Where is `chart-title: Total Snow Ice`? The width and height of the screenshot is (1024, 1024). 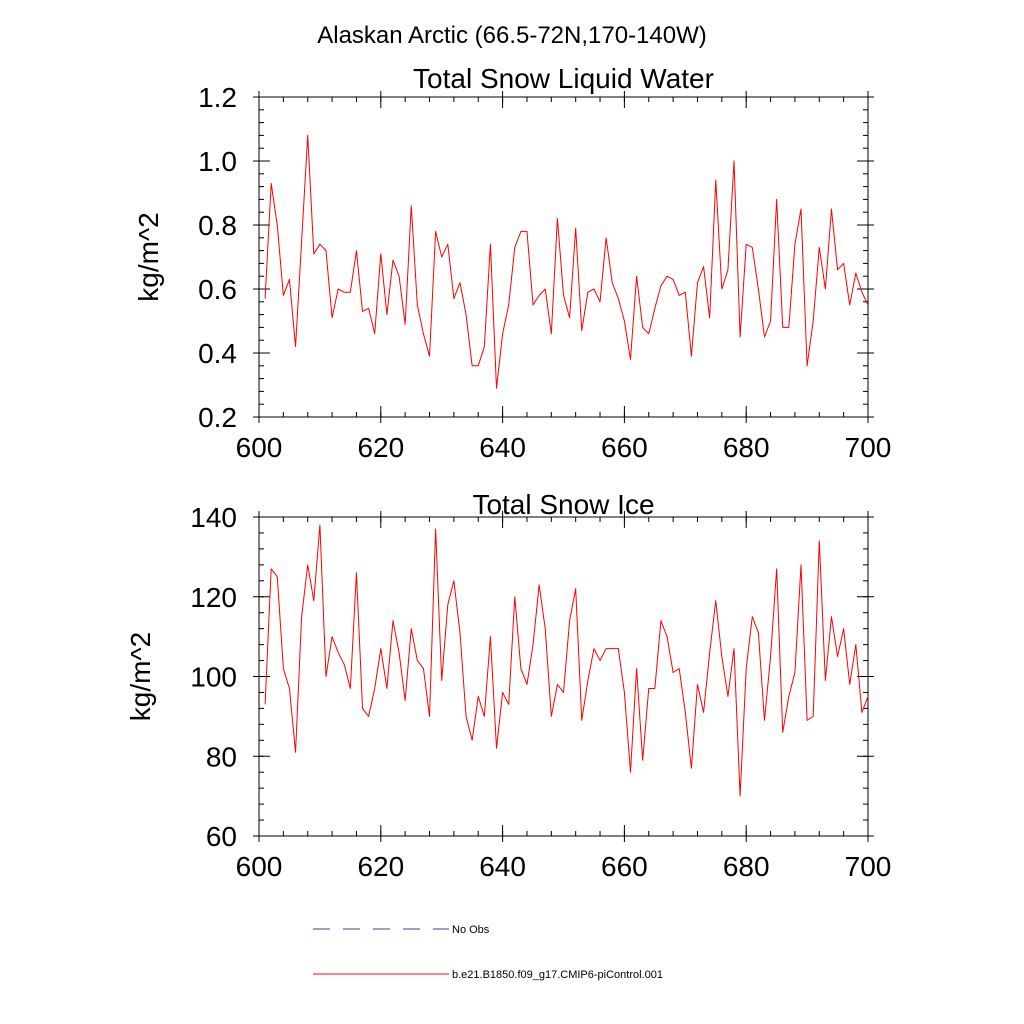
chart-title: Total Snow Ice is located at coordinates (563, 504).